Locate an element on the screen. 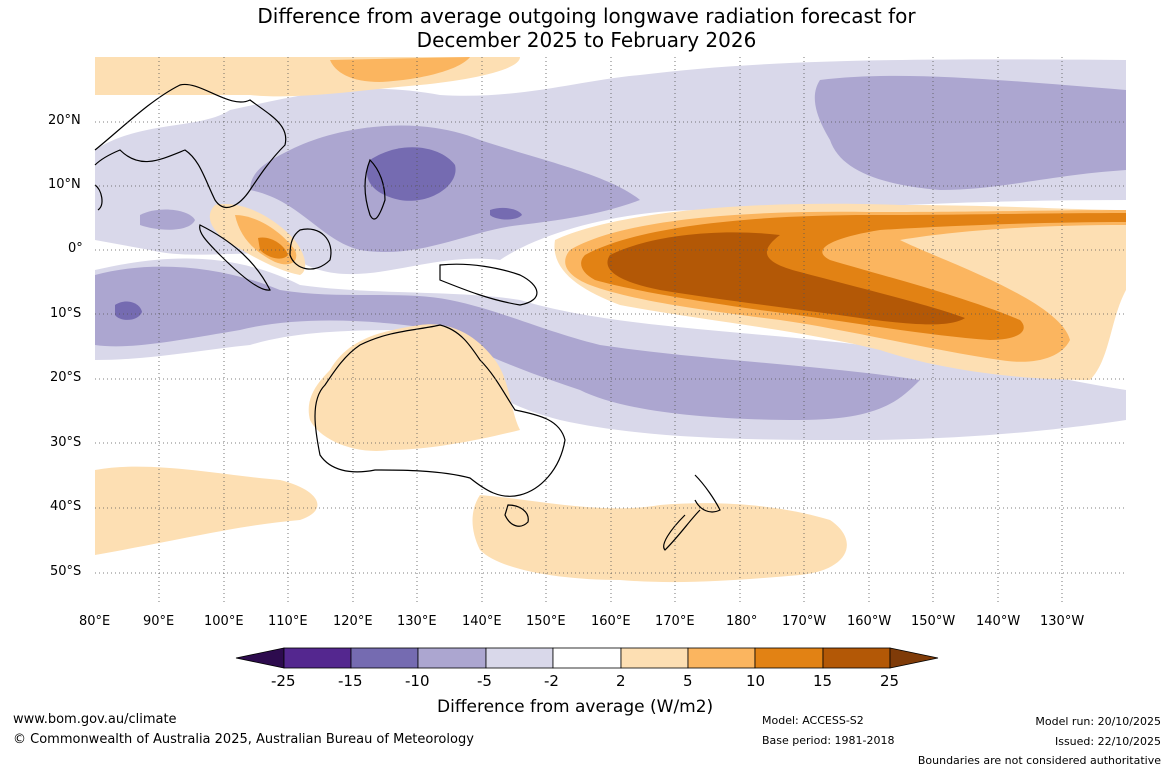 This screenshot has height=770, width=1173. colorbar-label: Difference from average (W/m2) is located at coordinates (575, 707).